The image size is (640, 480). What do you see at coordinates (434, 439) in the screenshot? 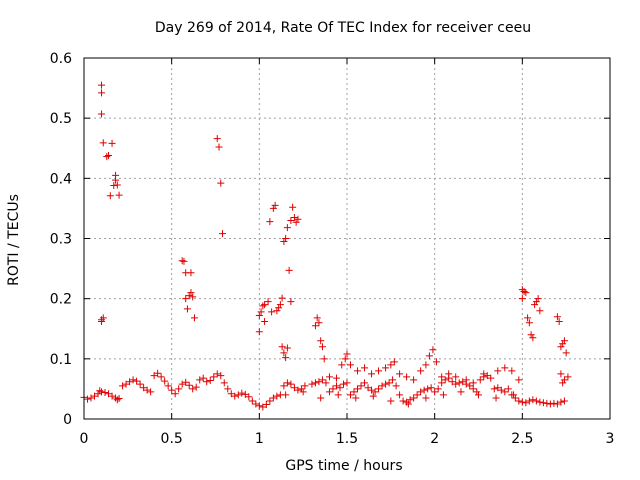
I see `x-tick-label: 2` at bounding box center [434, 439].